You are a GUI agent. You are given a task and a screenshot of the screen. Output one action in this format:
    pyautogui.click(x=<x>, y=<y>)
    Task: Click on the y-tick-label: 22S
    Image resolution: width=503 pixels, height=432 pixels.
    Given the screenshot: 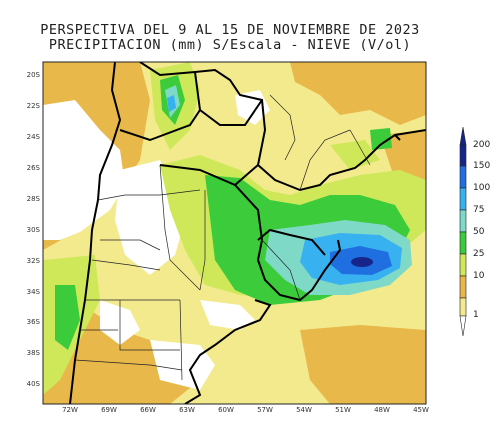 What is the action you would take?
    pyautogui.click(x=33, y=106)
    